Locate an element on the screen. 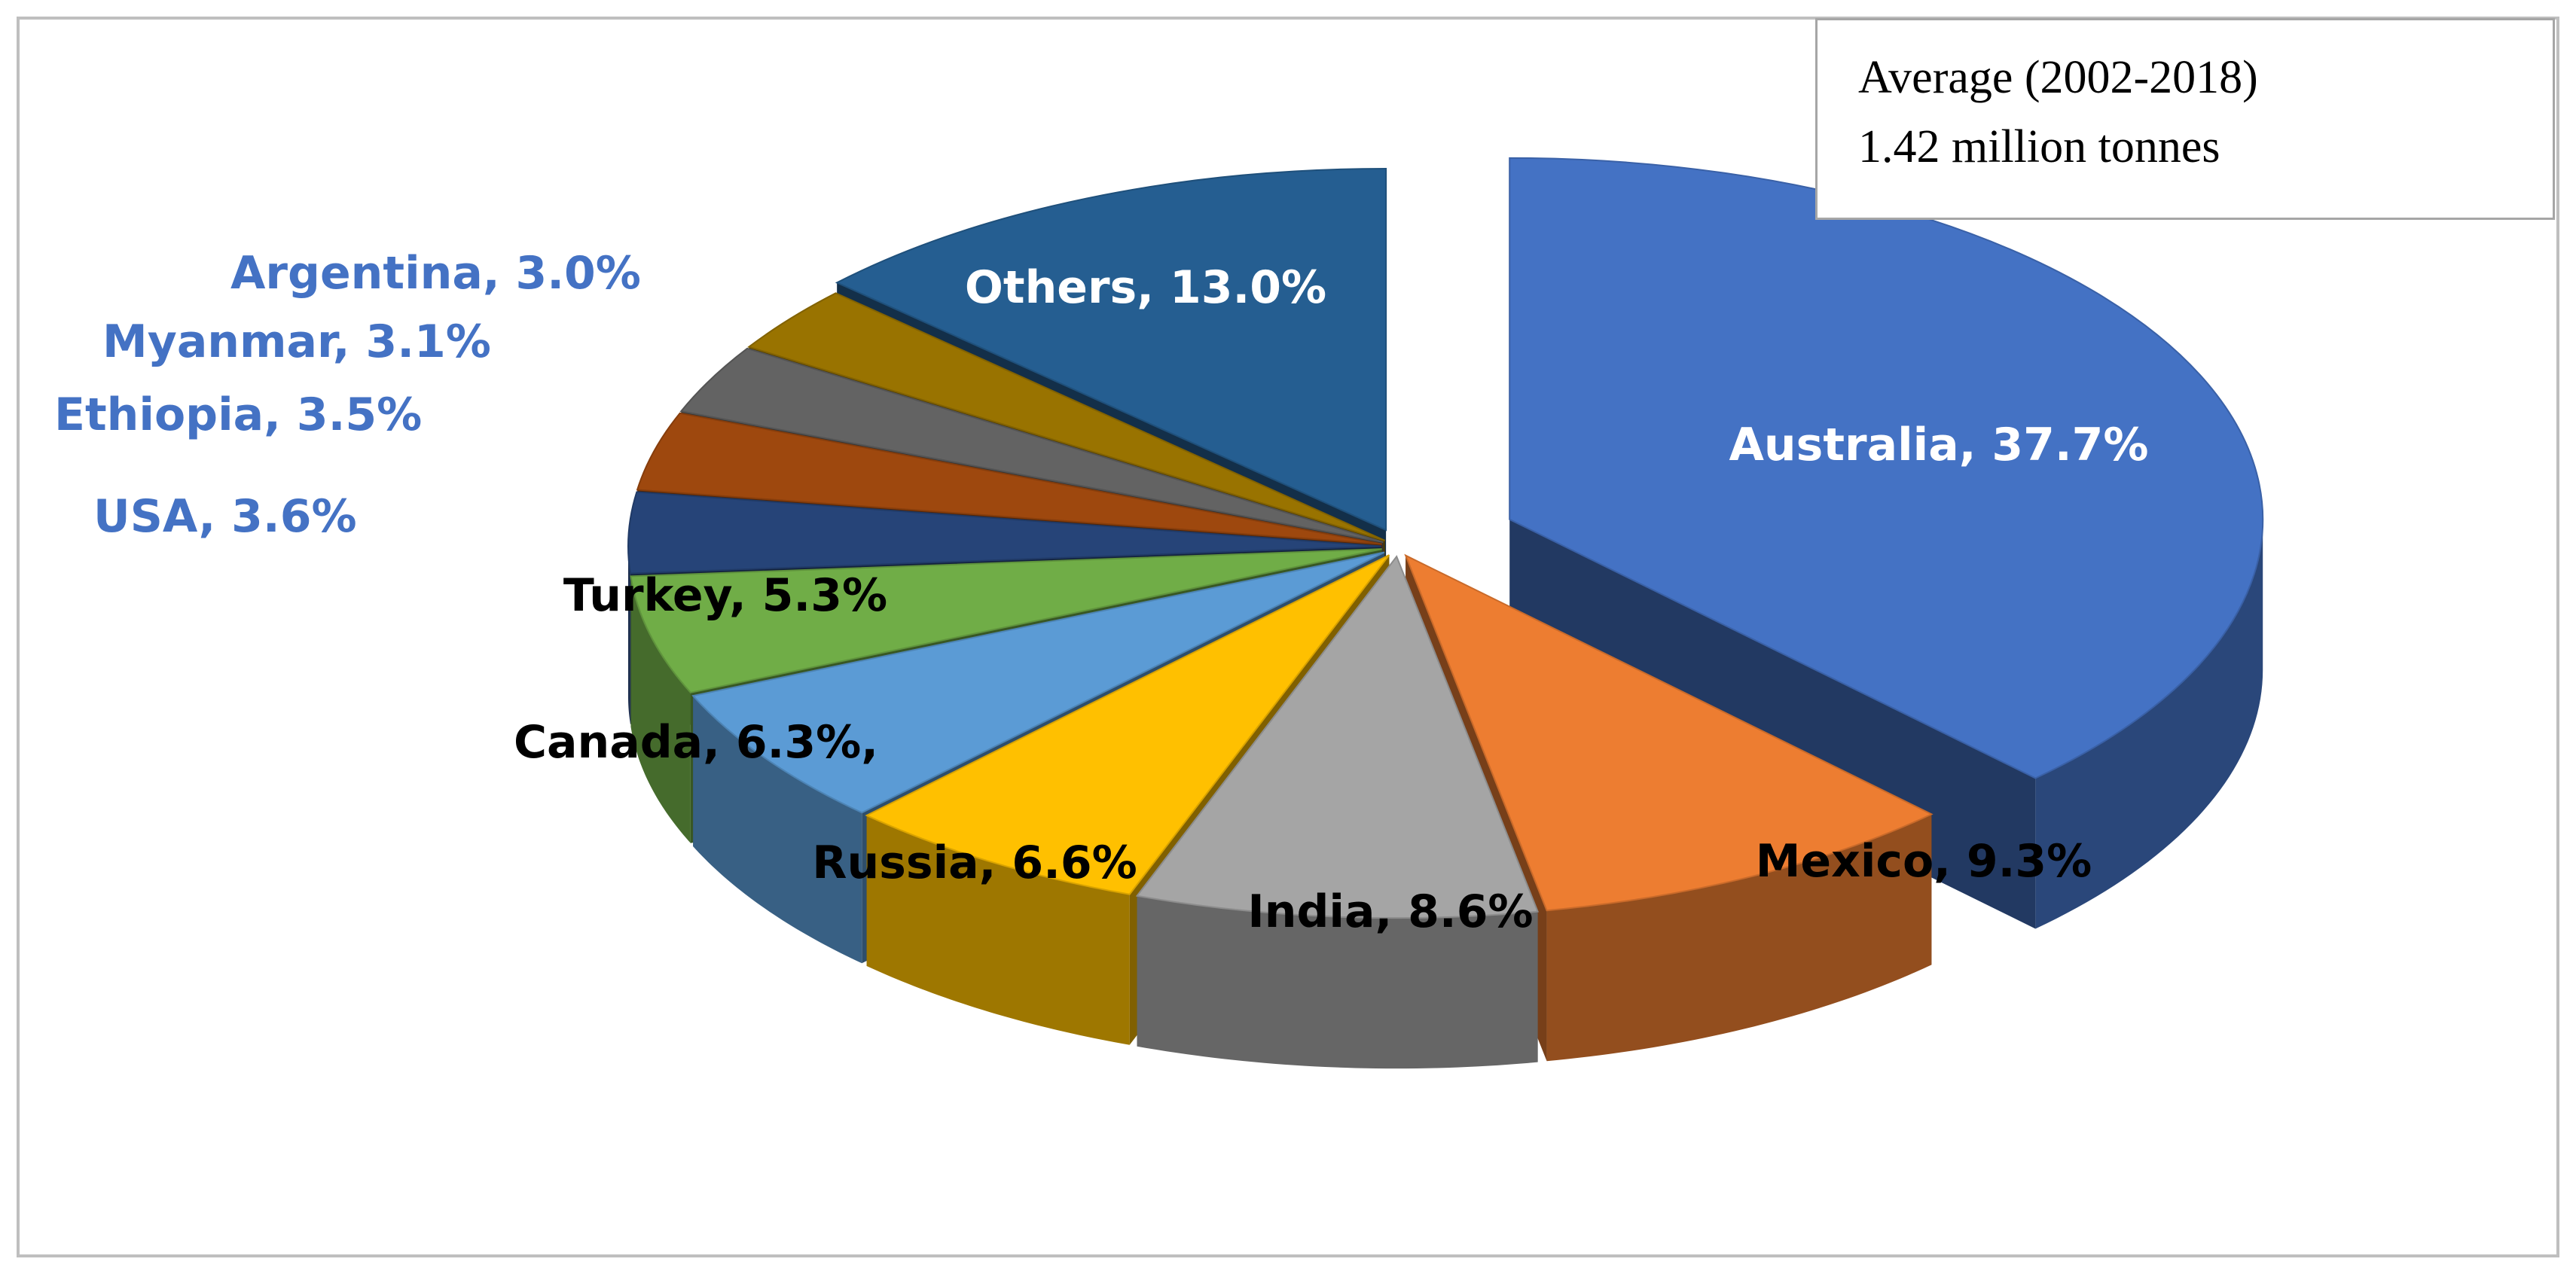 Image resolution: width=2576 pixels, height=1274 pixels. annotation-box: Average (2002-2018) 1.42 million tonnes is located at coordinates (2185, 119).